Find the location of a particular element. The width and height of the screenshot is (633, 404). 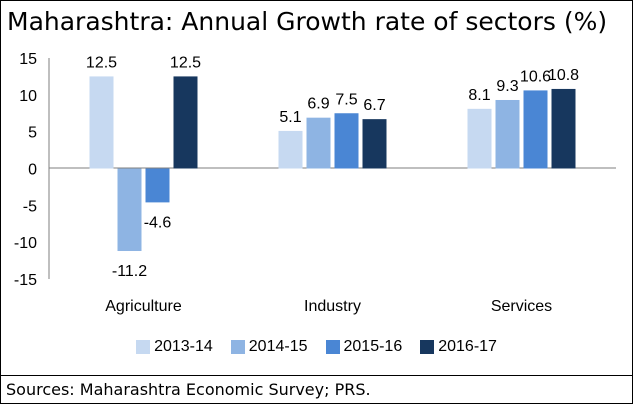

value-label: 9.3 is located at coordinates (507, 86).